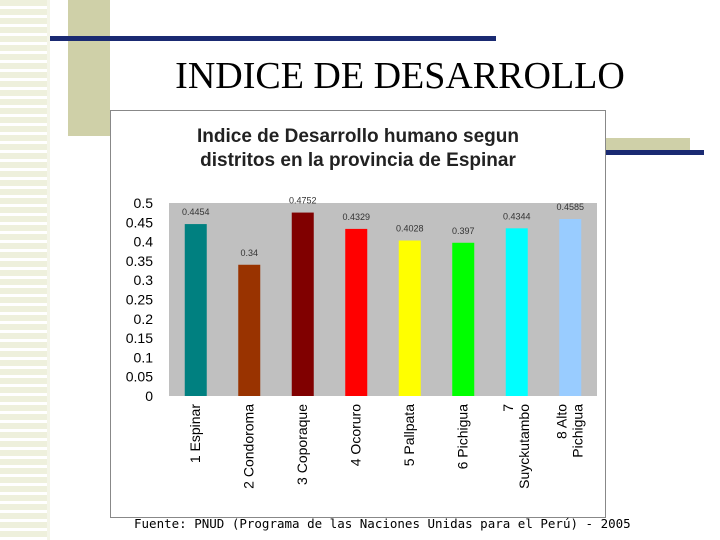 Image resolution: width=720 pixels, height=540 pixels. I want to click on x-tick-label: 1 Espinar, so click(195, 433).